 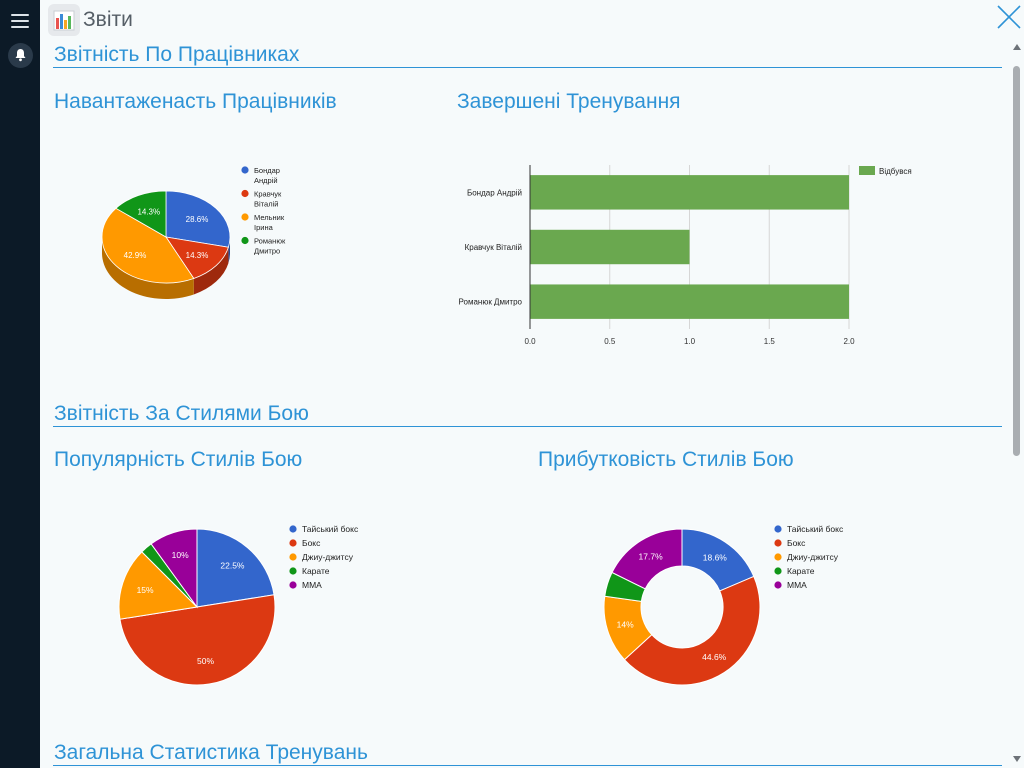 What do you see at coordinates (20, 384) in the screenshot?
I see `left-sidebar` at bounding box center [20, 384].